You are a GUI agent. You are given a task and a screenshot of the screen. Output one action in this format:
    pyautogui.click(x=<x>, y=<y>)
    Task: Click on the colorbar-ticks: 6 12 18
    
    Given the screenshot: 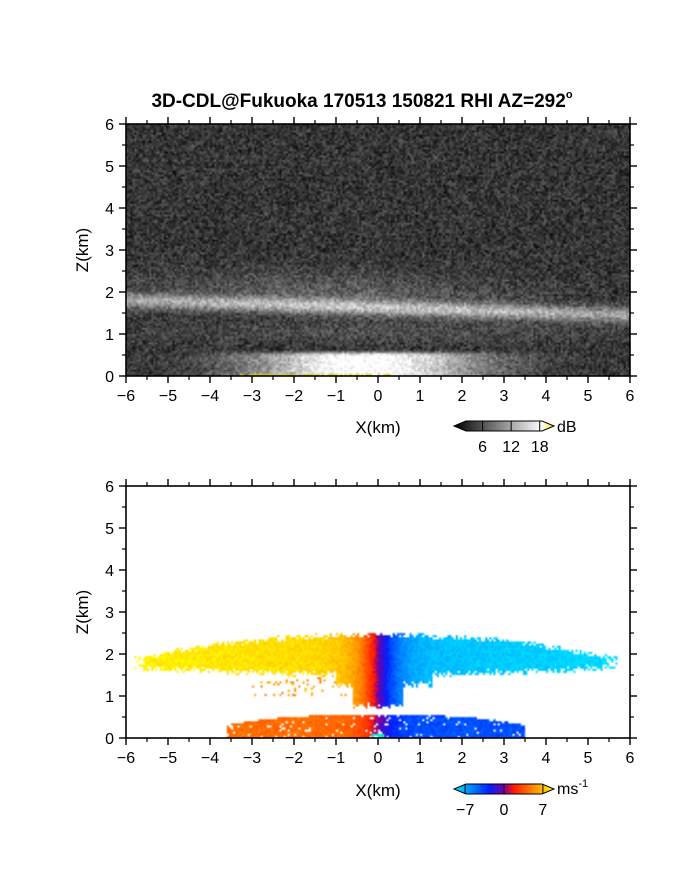 What is the action you would take?
    pyautogui.click(x=513, y=438)
    